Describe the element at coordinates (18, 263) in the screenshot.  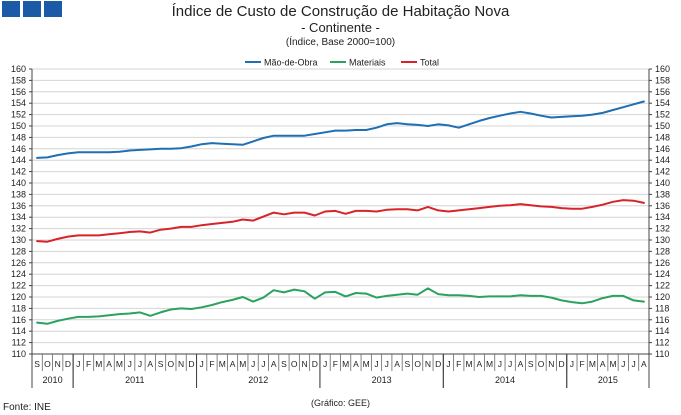
I see `y-tick-label-left: 126` at that location.